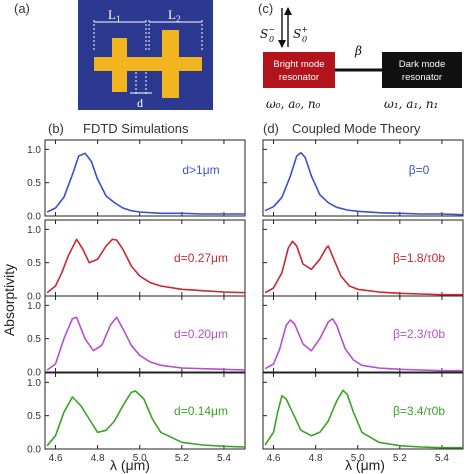 This screenshot has width=474, height=474. What do you see at coordinates (22, 8) in the screenshot?
I see `panel-label-a: (a)` at bounding box center [22, 8].